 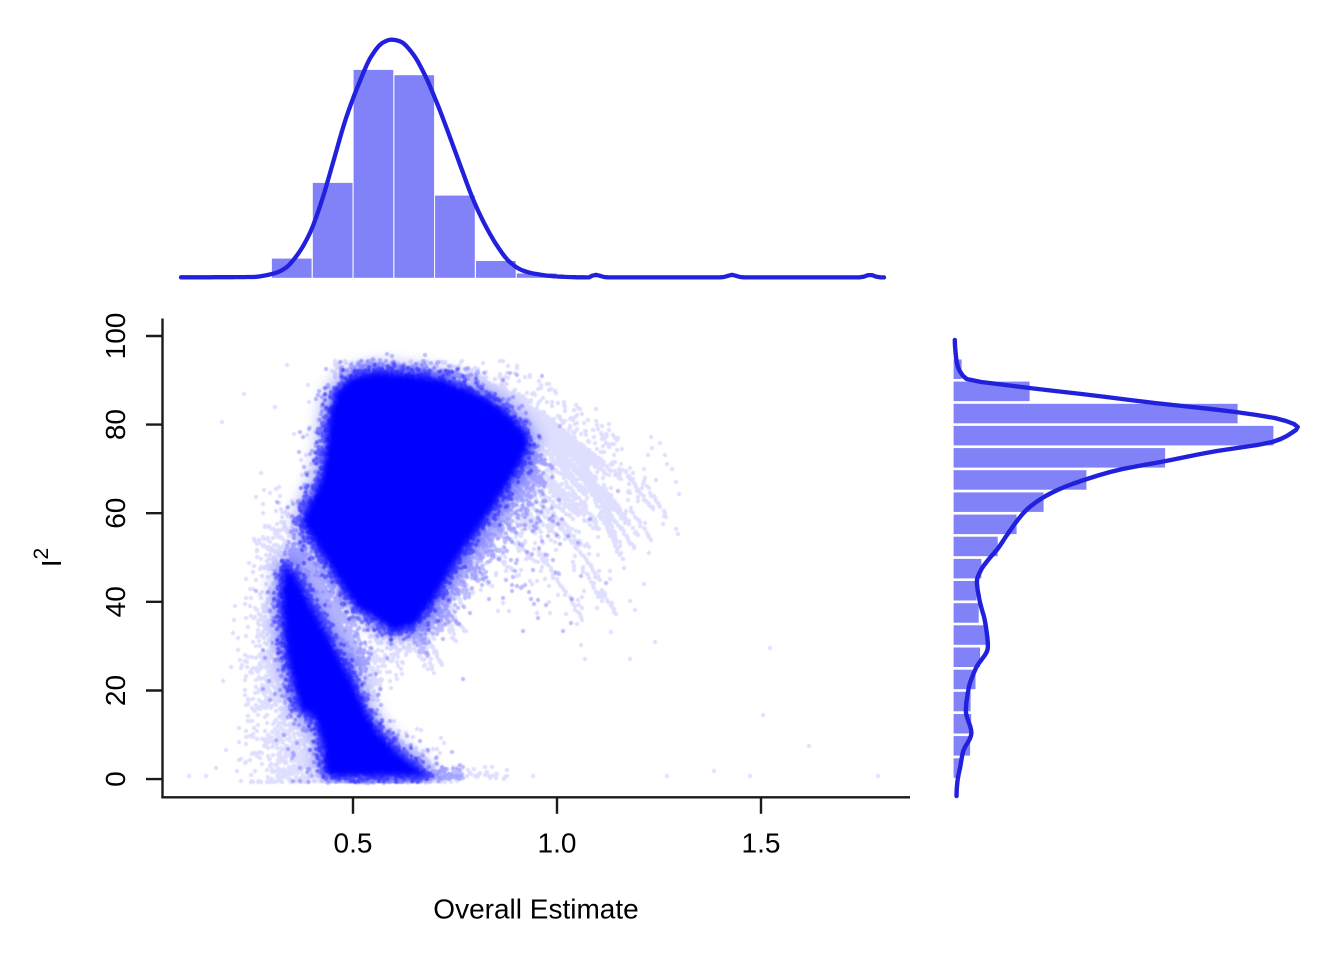 What do you see at coordinates (353, 843) in the screenshot?
I see `svg-text: 0.5` at bounding box center [353, 843].